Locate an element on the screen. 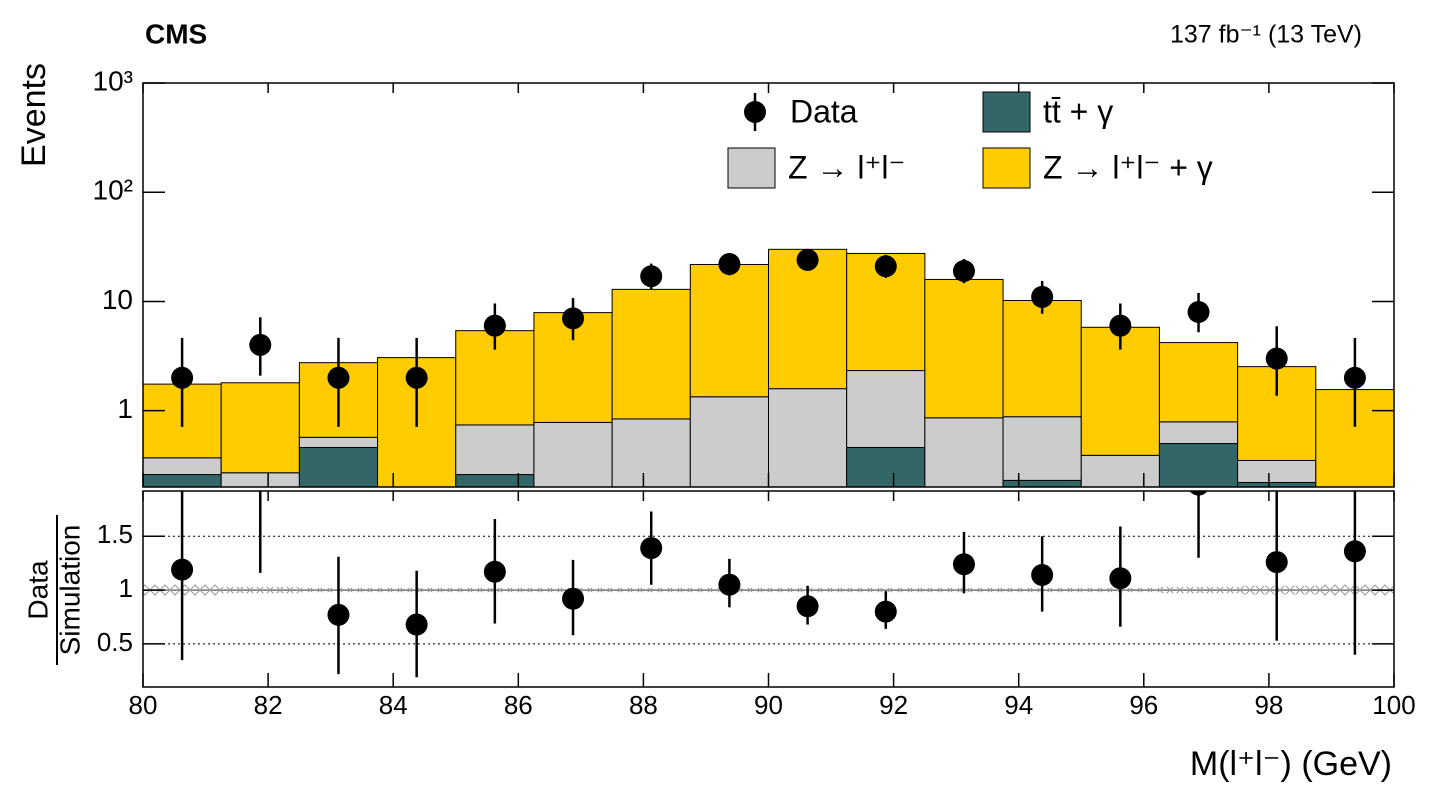 The height and width of the screenshot is (794, 1438). x-tick-label: 86 is located at coordinates (518, 705).